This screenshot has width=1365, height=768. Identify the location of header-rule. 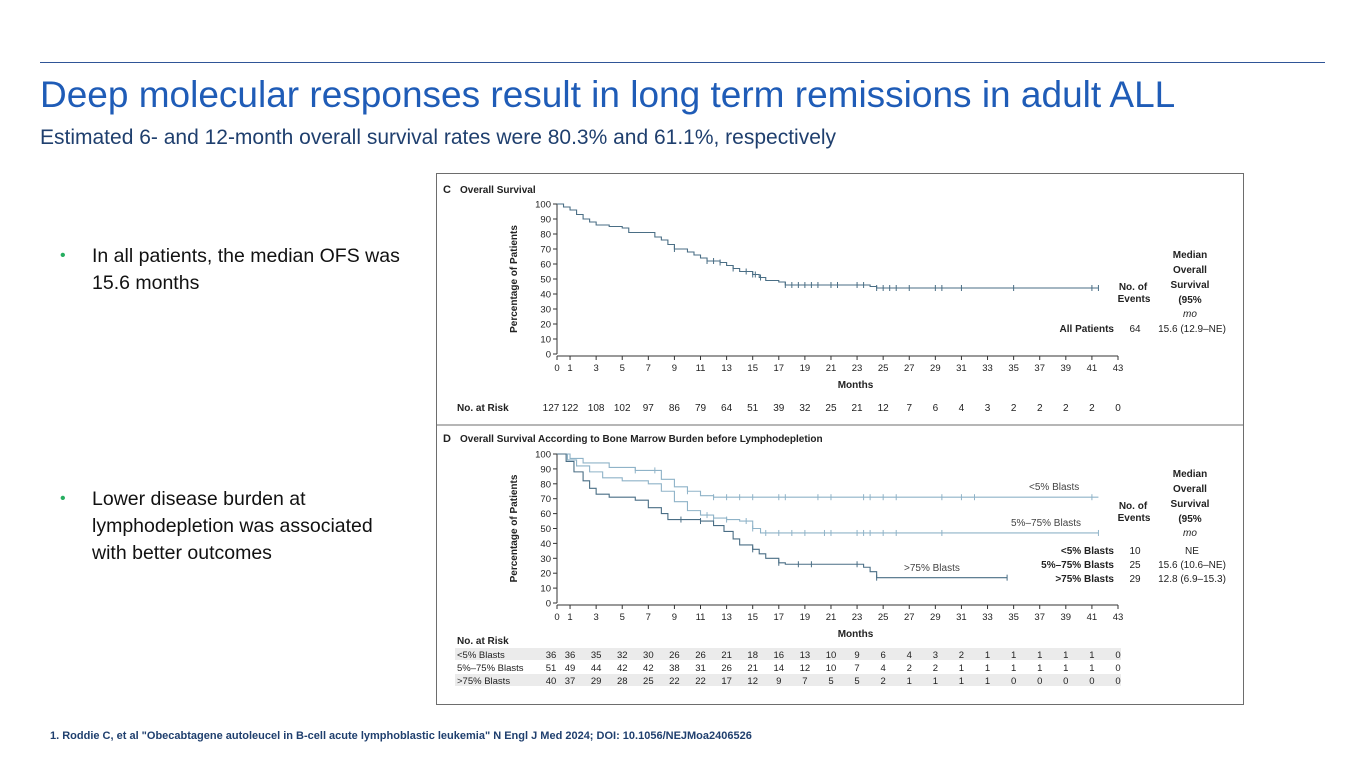
(682, 62).